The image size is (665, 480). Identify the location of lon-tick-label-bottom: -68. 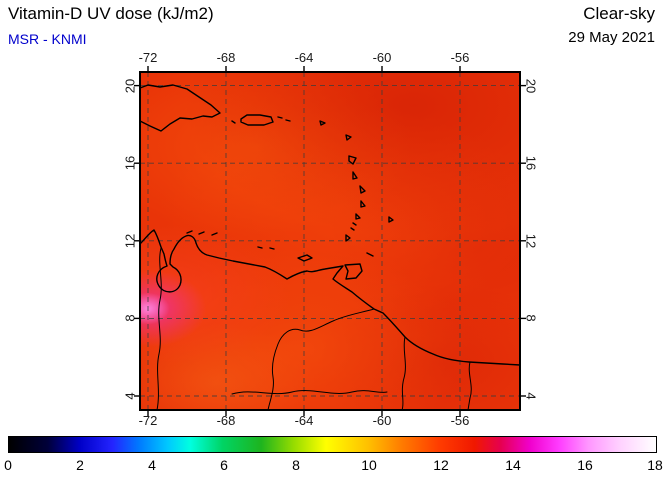
(226, 420).